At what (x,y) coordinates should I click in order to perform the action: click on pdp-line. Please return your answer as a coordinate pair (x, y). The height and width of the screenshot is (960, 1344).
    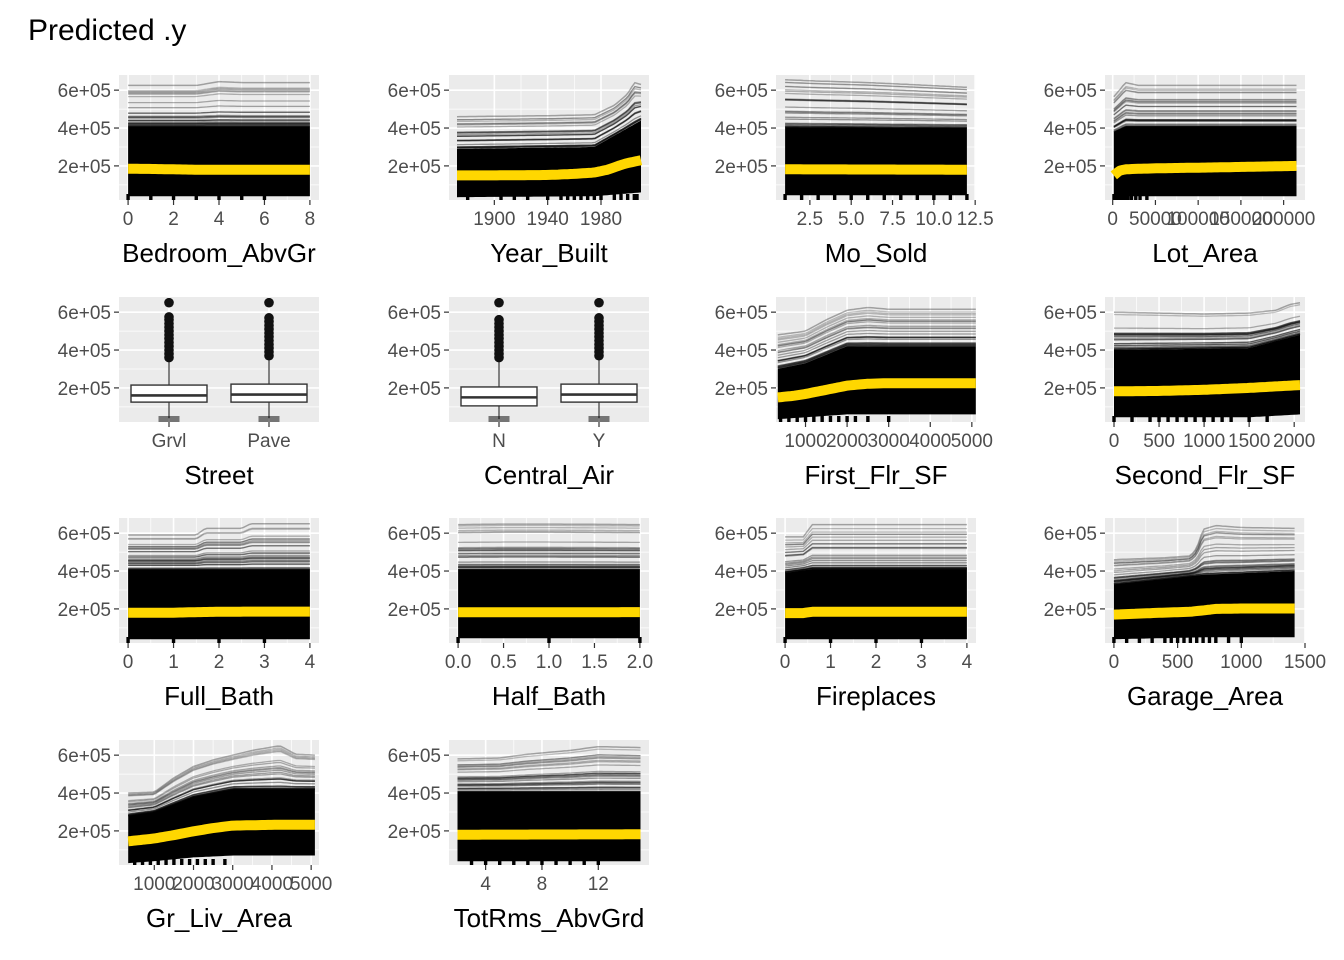
    Looking at the image, I should click on (1204, 611).